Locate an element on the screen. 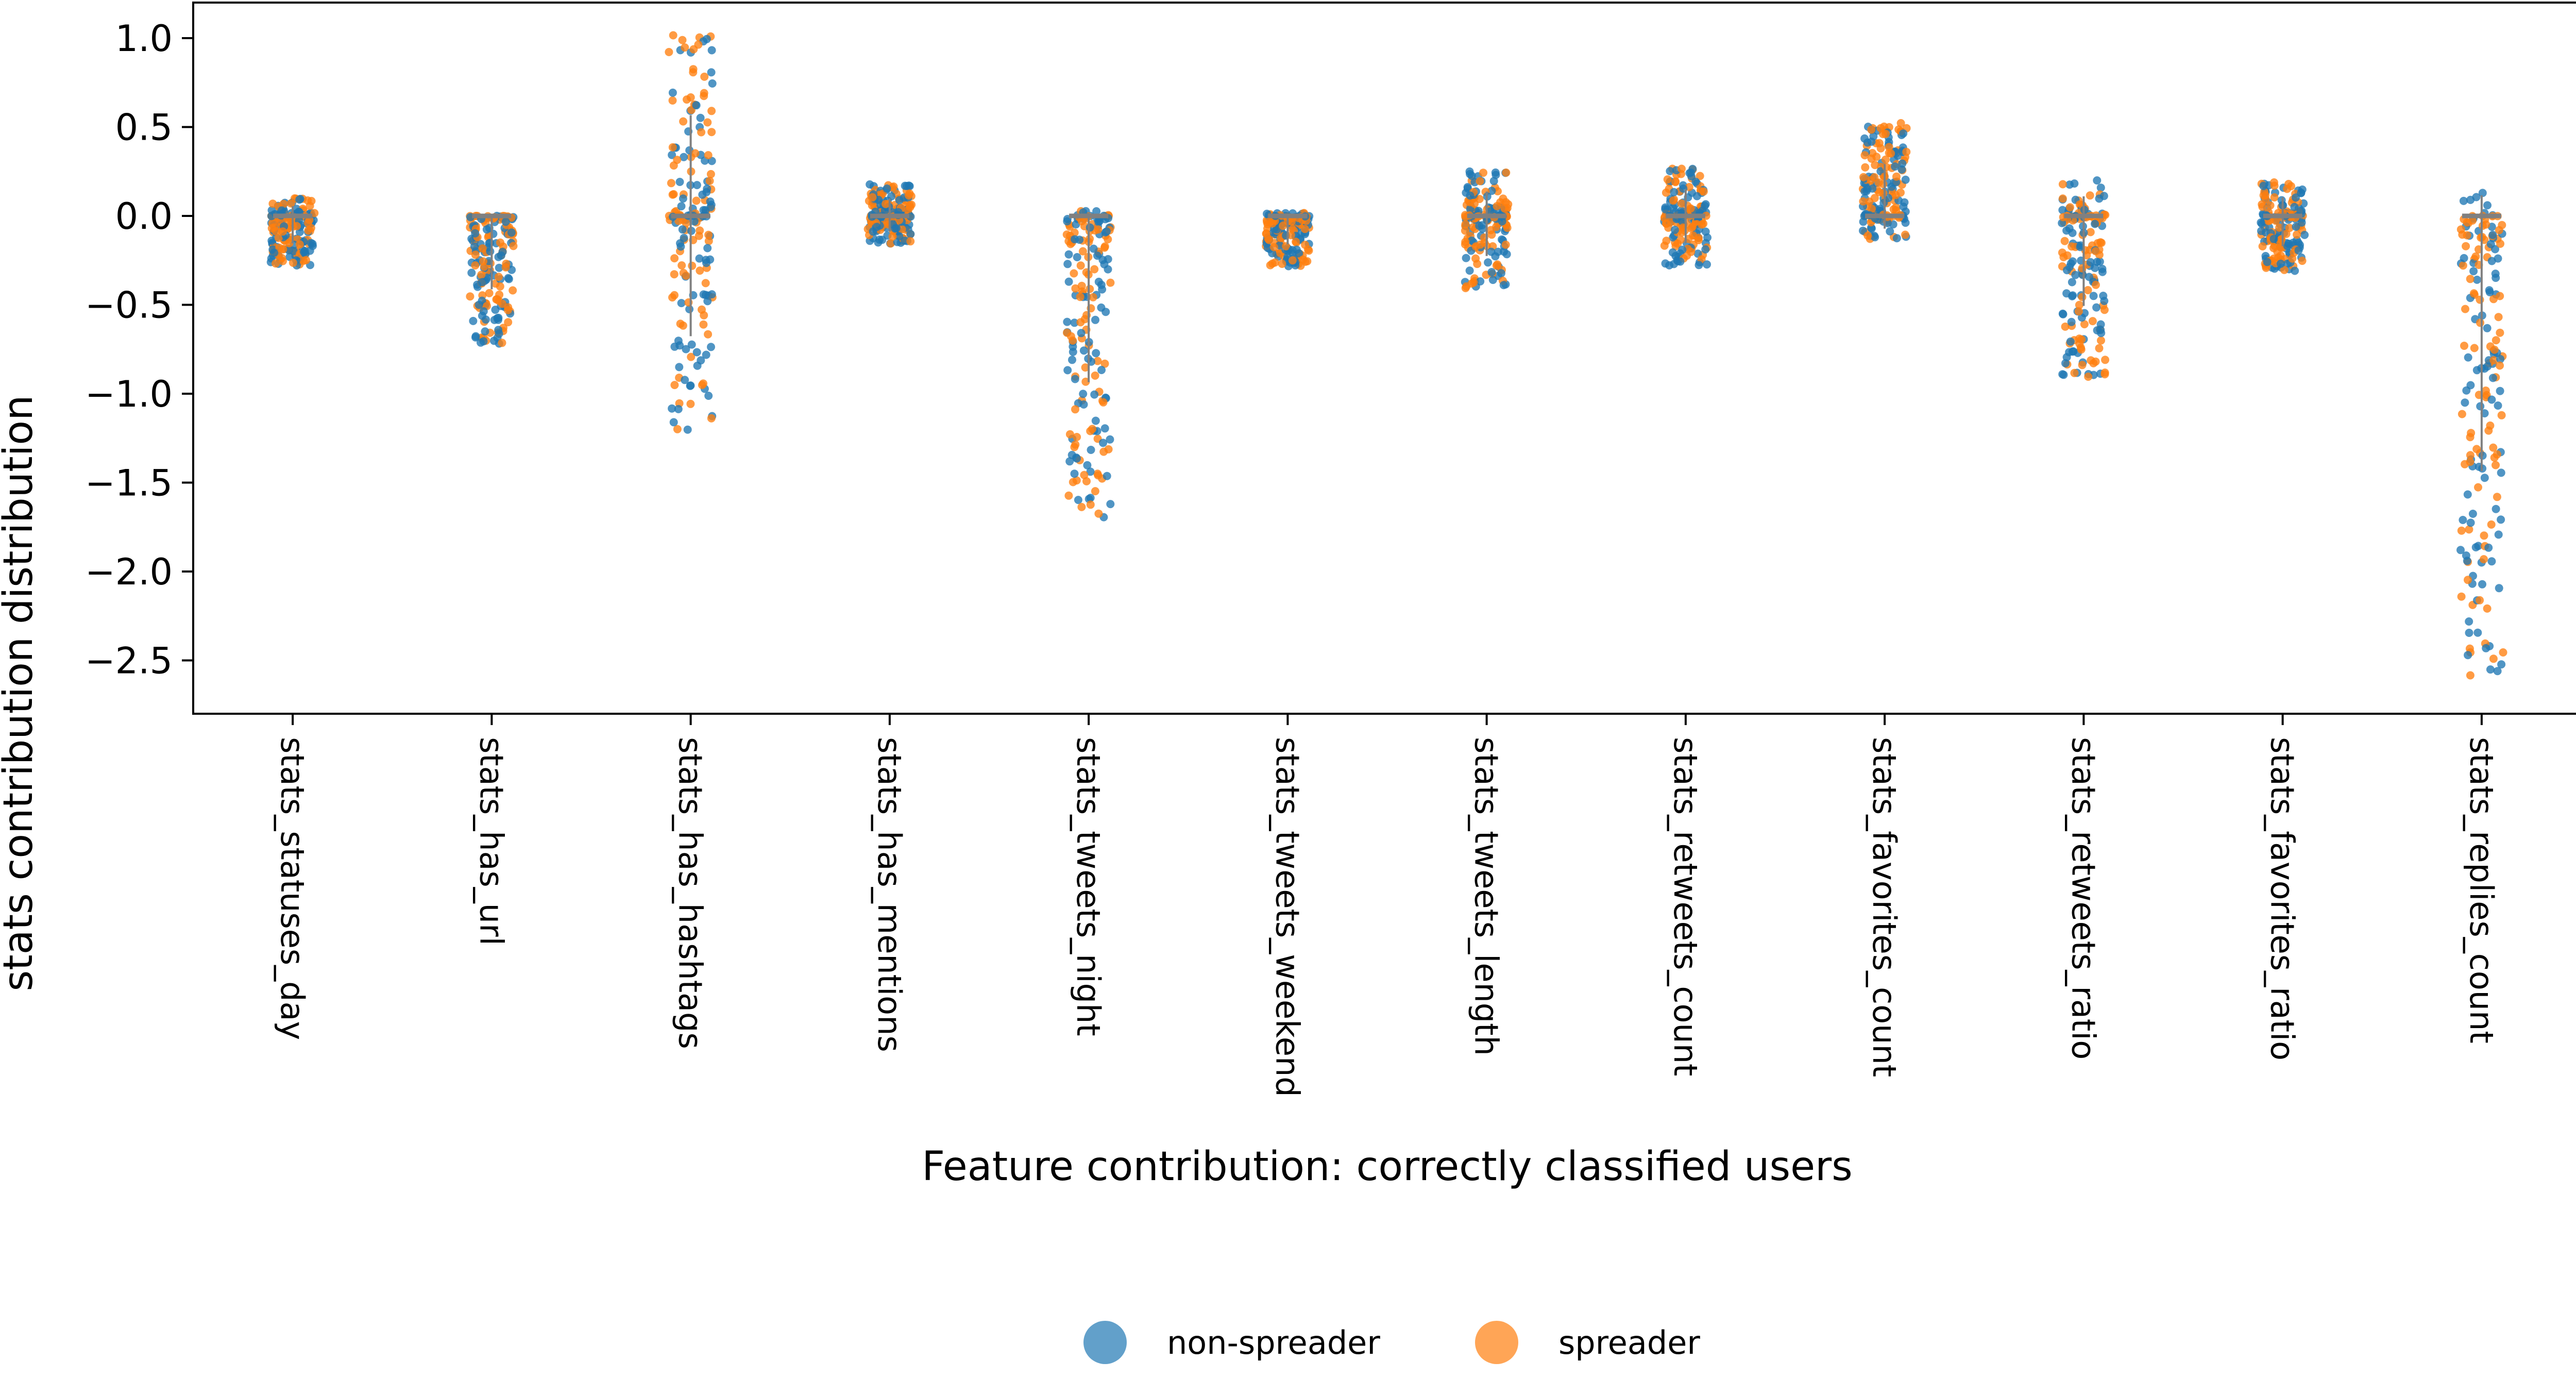  x-tick-label: stats_replies_count is located at coordinates (2481, 891).